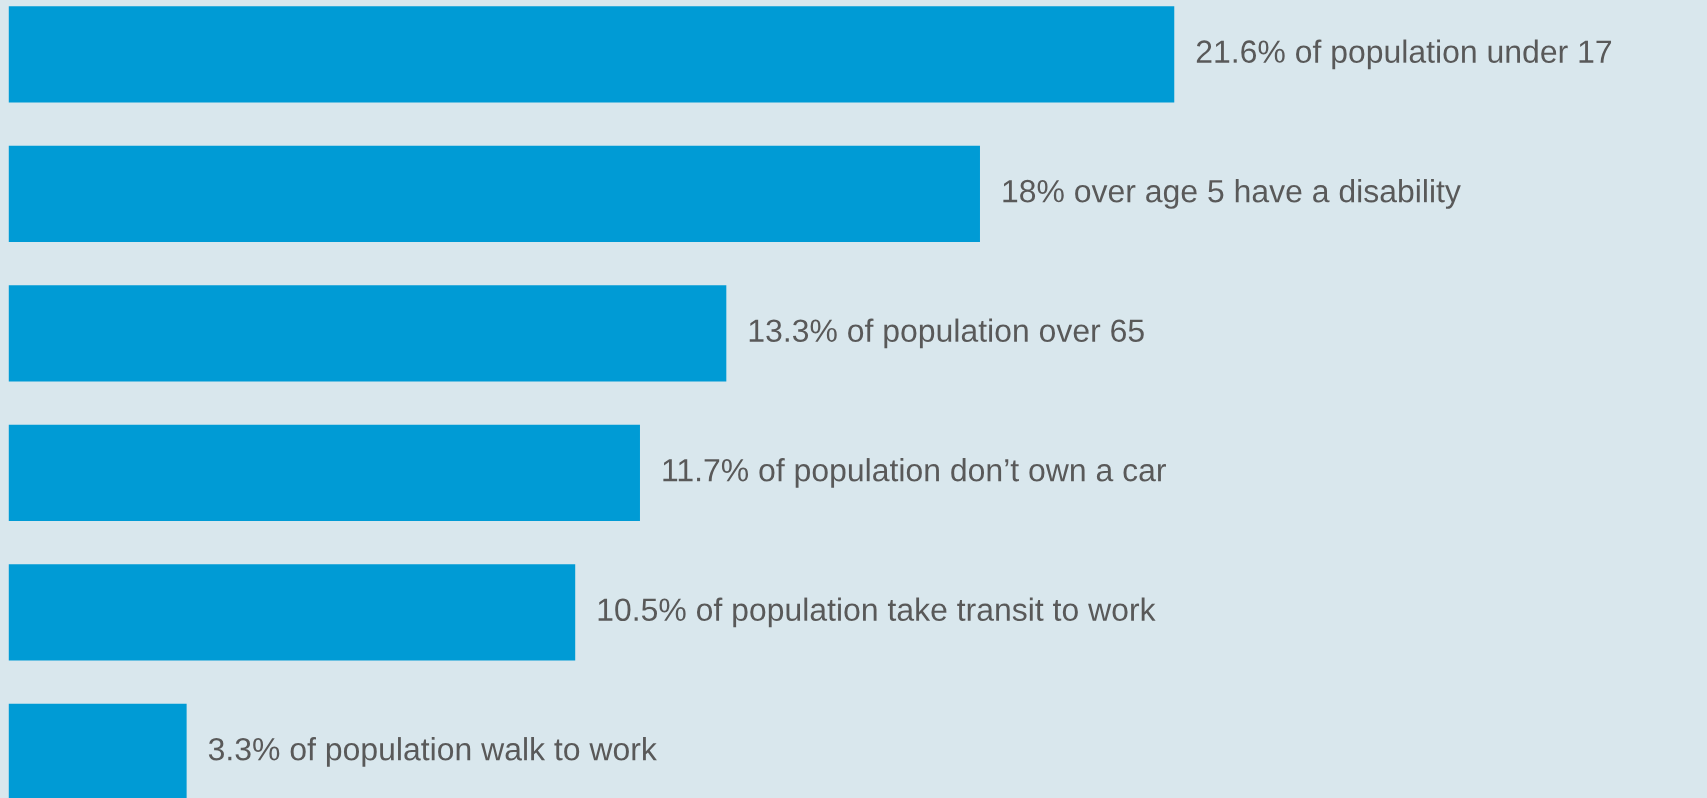 This screenshot has width=1707, height=798. Describe the element at coordinates (1404, 54) in the screenshot. I see `data-label: 21.6% of population under 17` at that location.